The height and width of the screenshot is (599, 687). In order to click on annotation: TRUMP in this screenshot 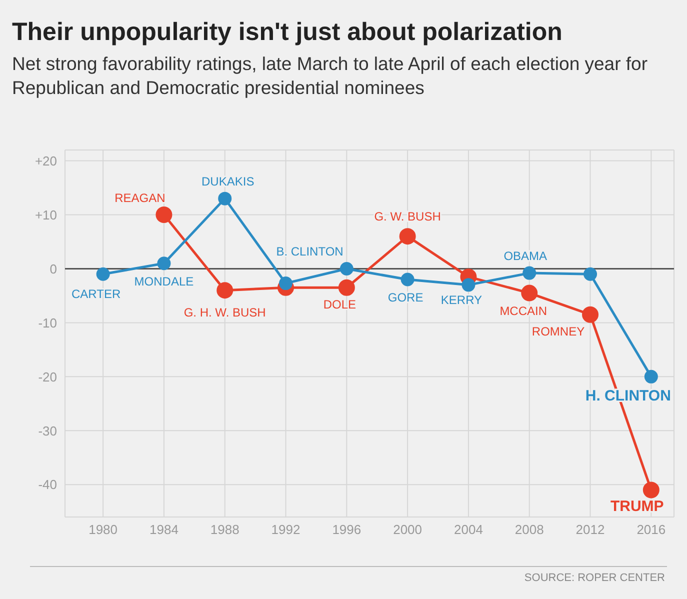, I will do `click(637, 507)`.